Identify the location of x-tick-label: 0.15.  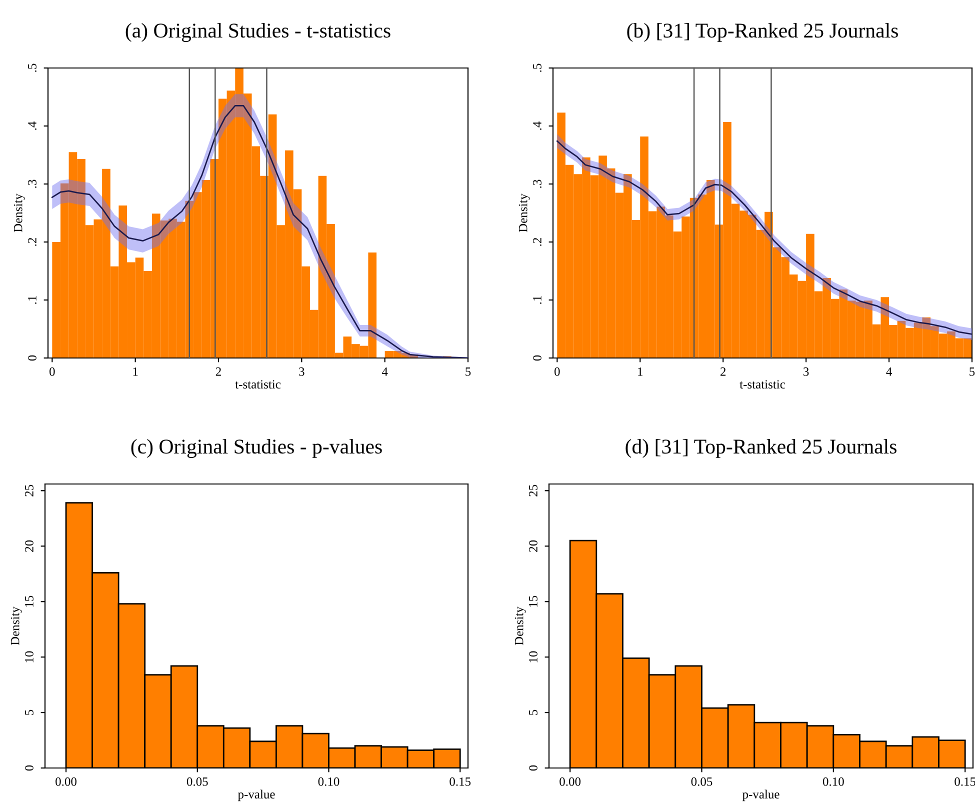
(460, 781).